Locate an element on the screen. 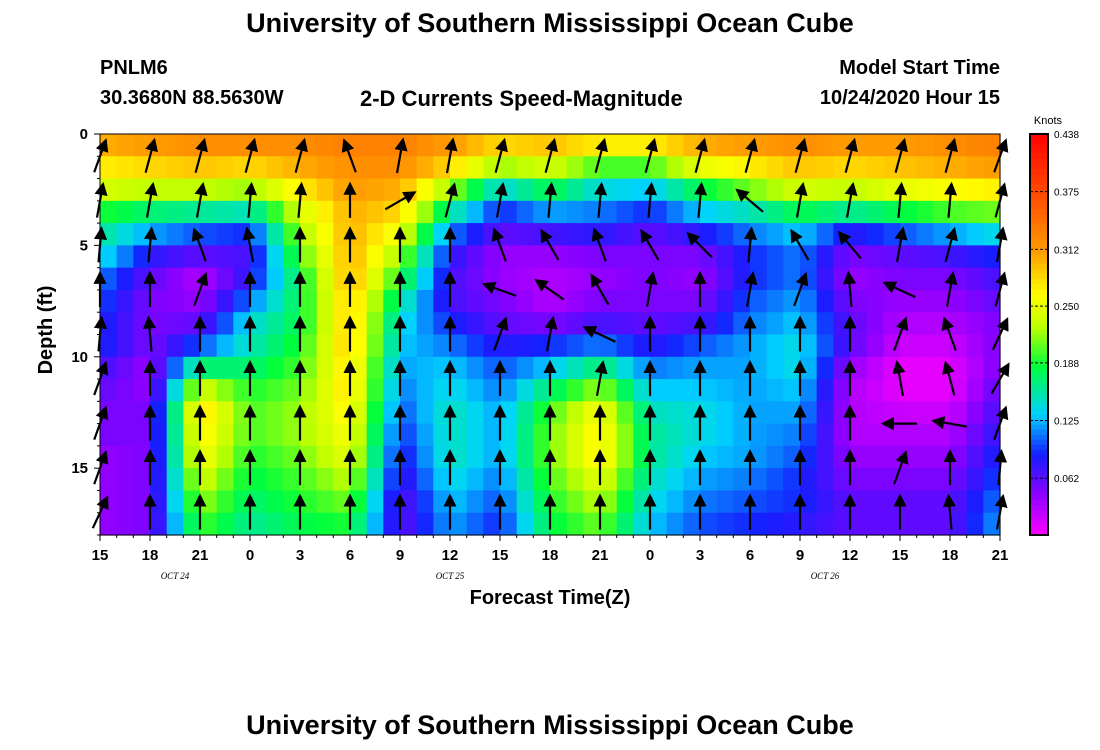  colorbar-frame is located at coordinates (1039, 334).